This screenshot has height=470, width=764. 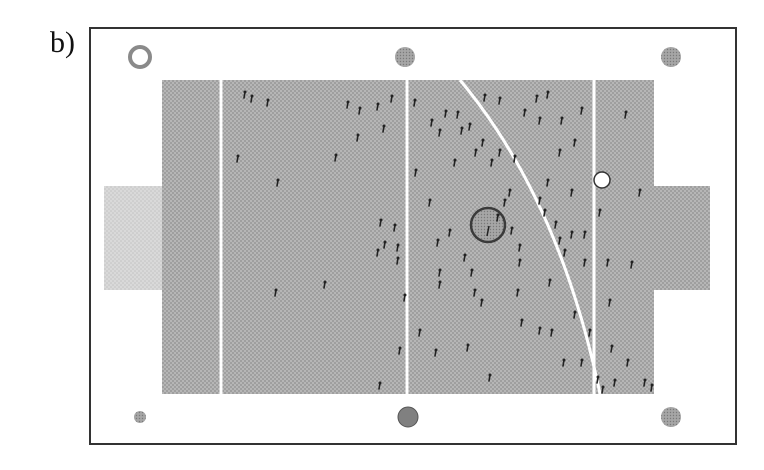 What do you see at coordinates (671, 57) in the screenshot?
I see `corner-circle-top-right` at bounding box center [671, 57].